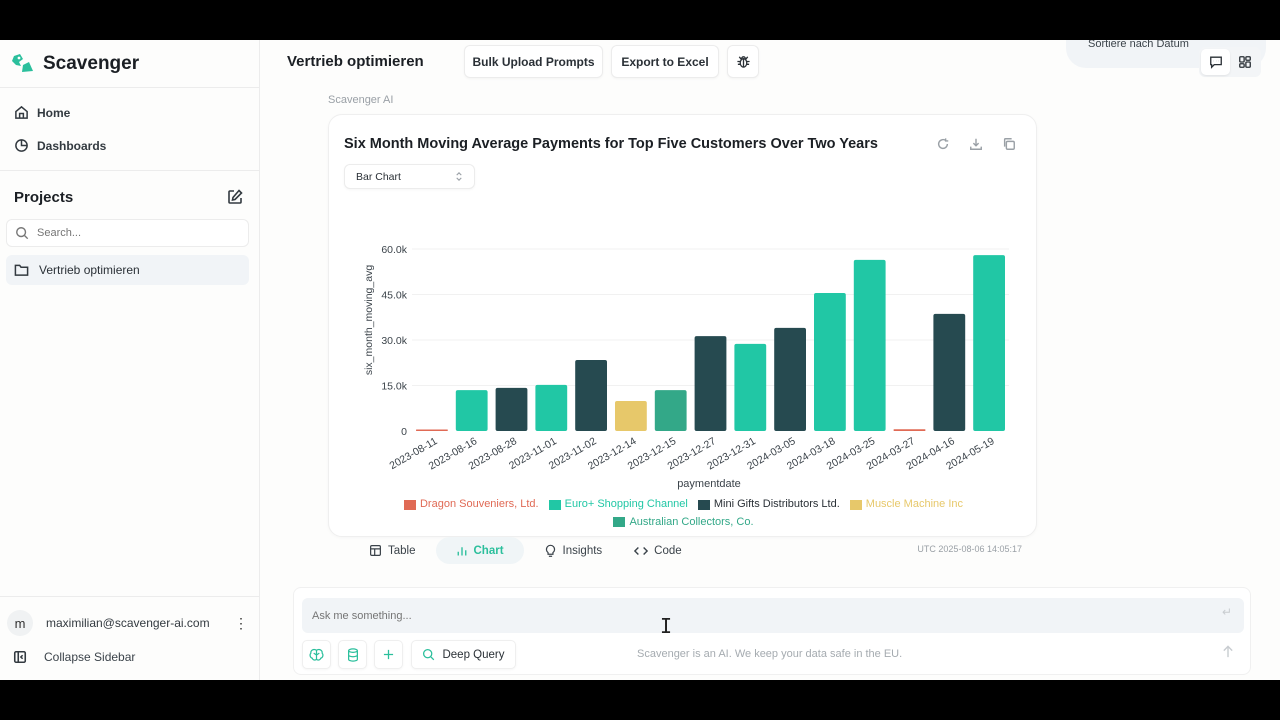 Image resolution: width=1280 pixels, height=720 pixels. What do you see at coordinates (392, 550) in the screenshot?
I see `tab-table: Table` at bounding box center [392, 550].